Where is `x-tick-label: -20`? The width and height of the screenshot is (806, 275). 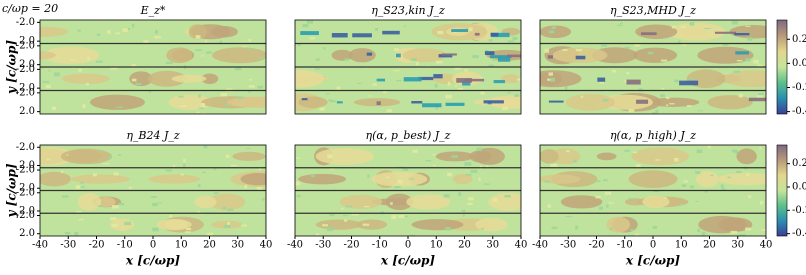 x-tick-label: -20 is located at coordinates (596, 245).